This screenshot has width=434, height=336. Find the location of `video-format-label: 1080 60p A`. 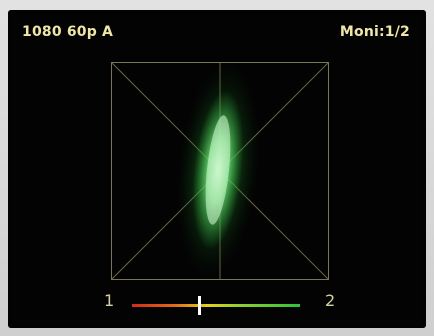

video-format-label: 1080 60p A is located at coordinates (68, 32).